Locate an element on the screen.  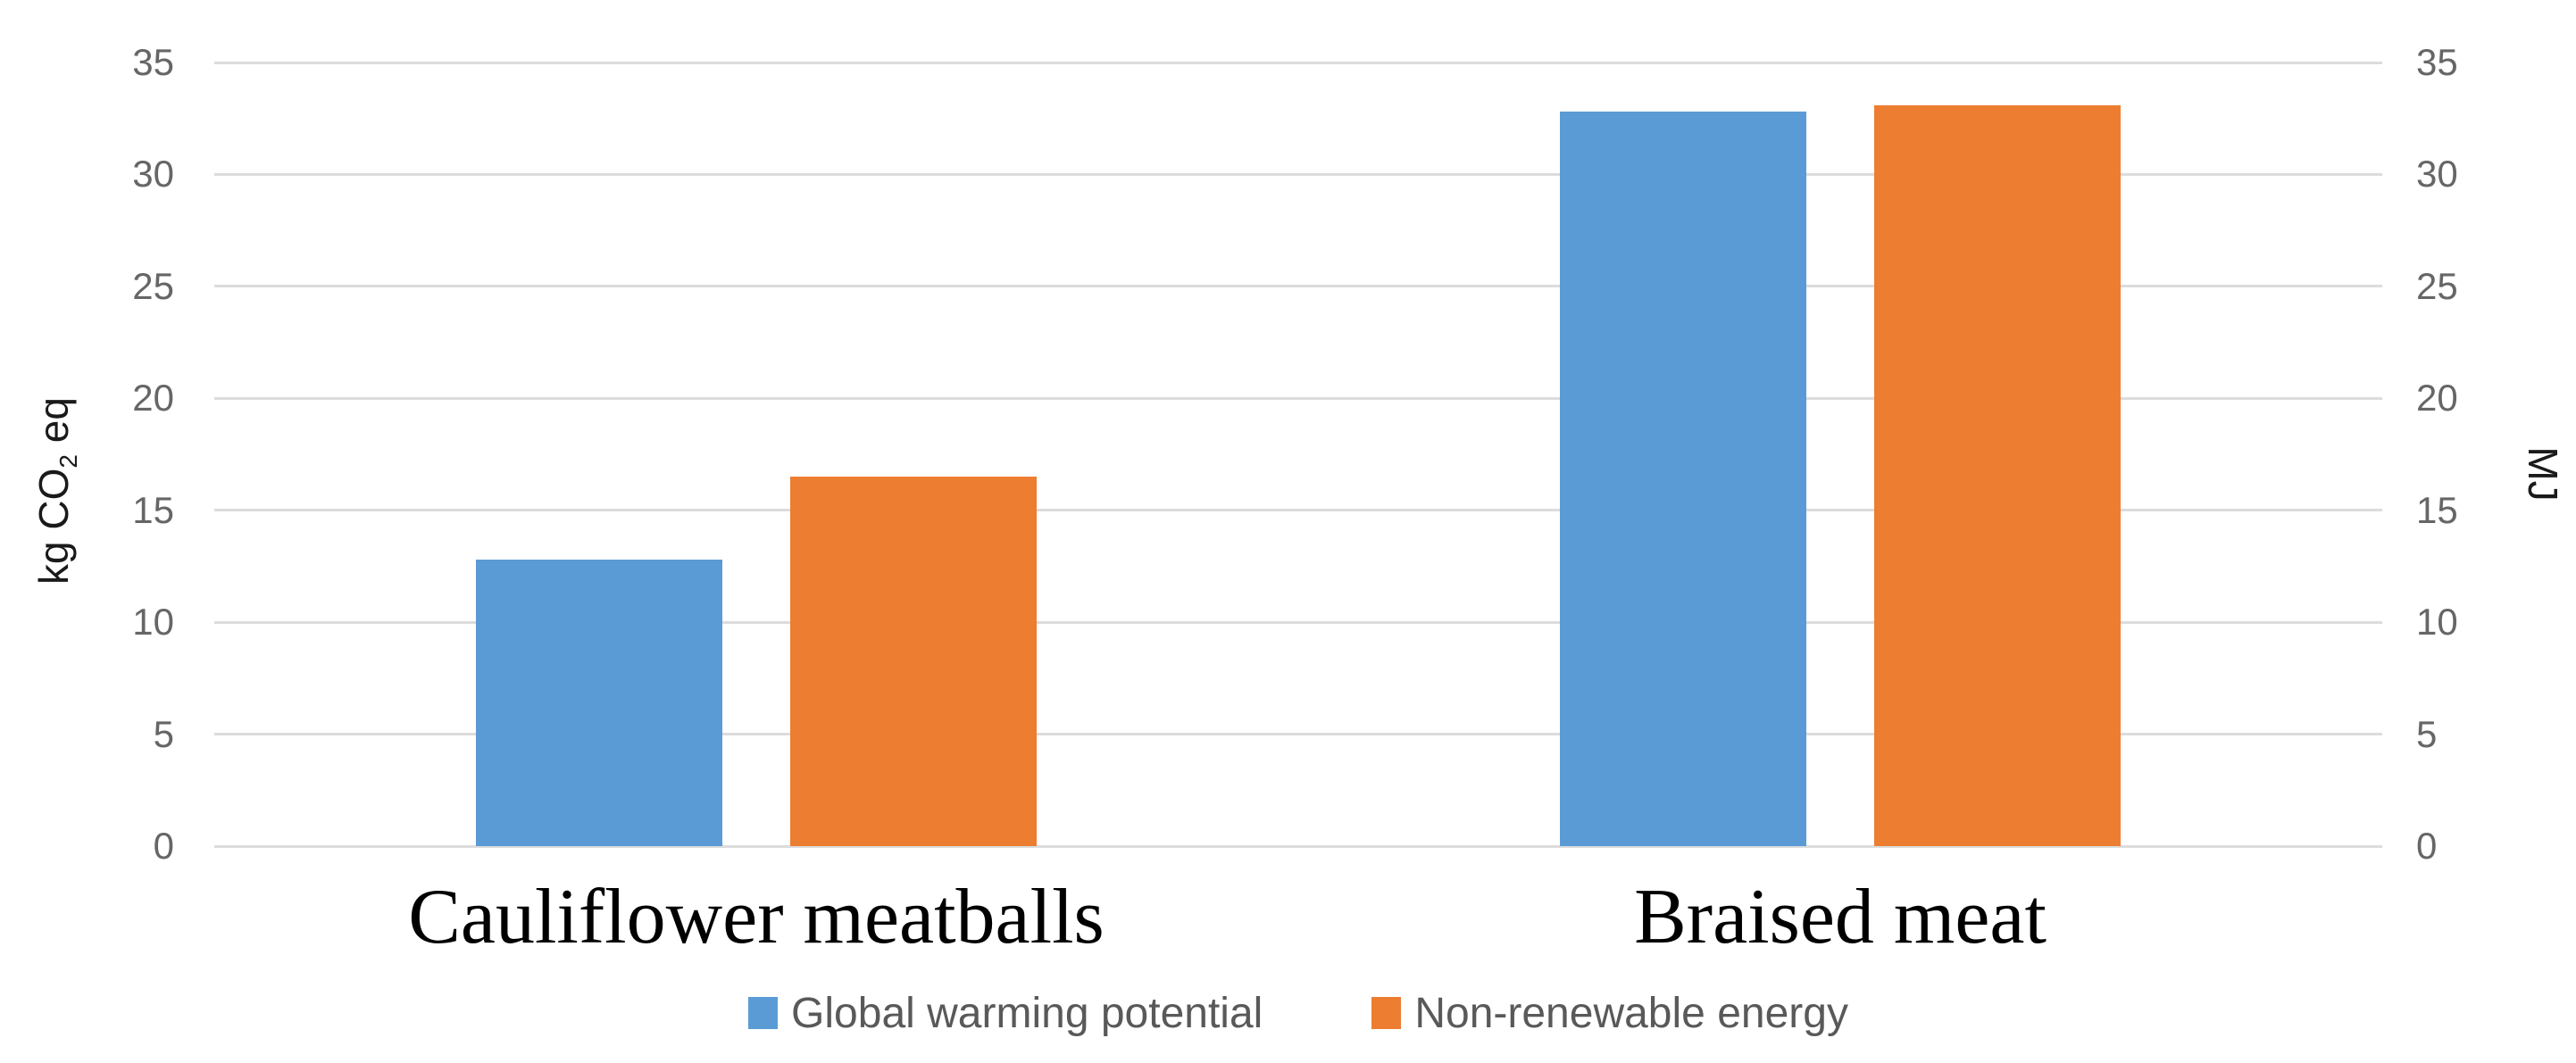
legend-swatch-orange-icon is located at coordinates (1386, 1013).